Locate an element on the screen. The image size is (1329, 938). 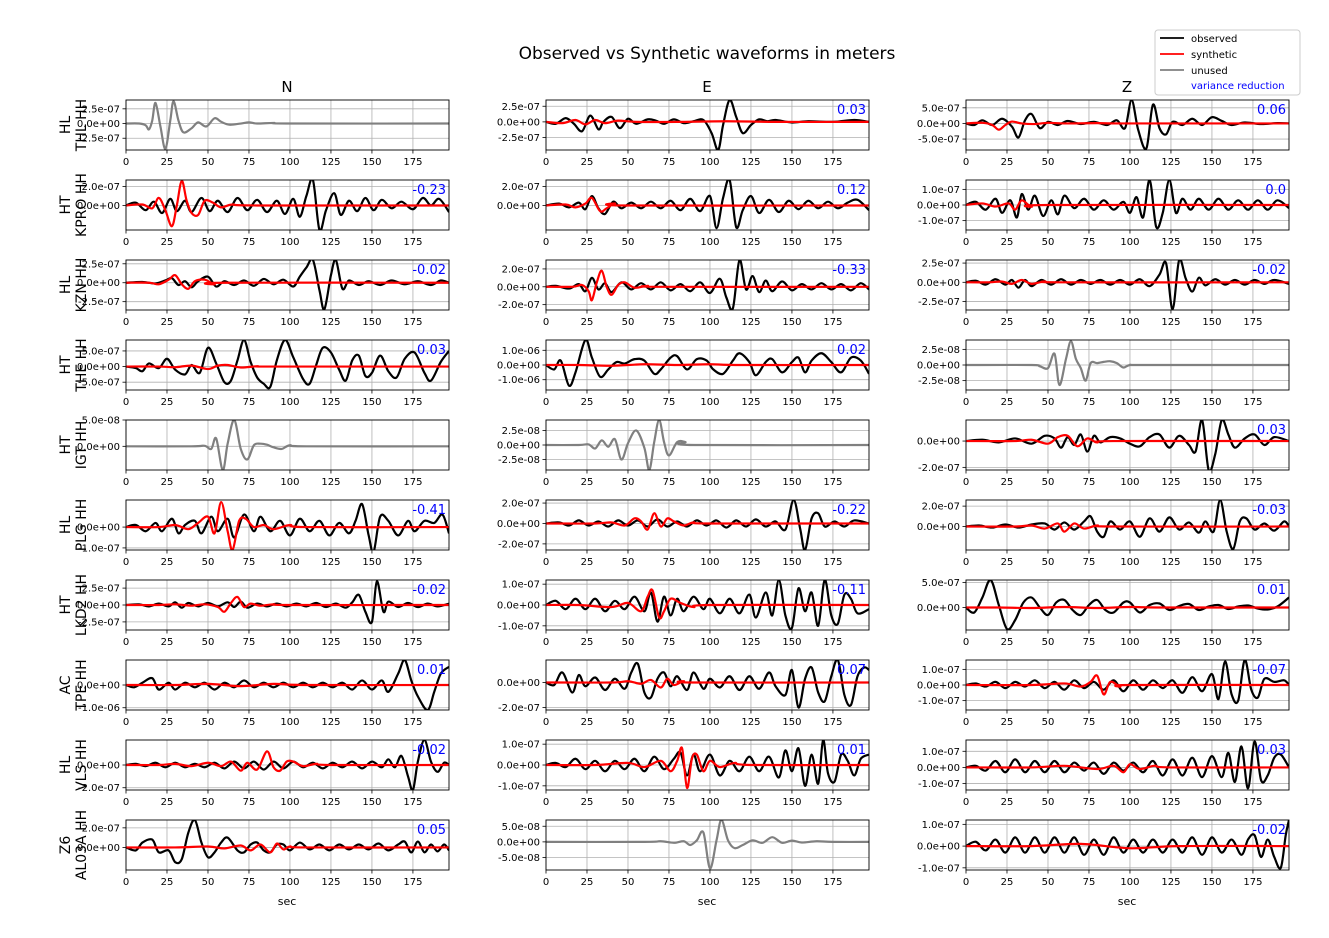
station-label: HLKZN HH is located at coordinates (74, 285).